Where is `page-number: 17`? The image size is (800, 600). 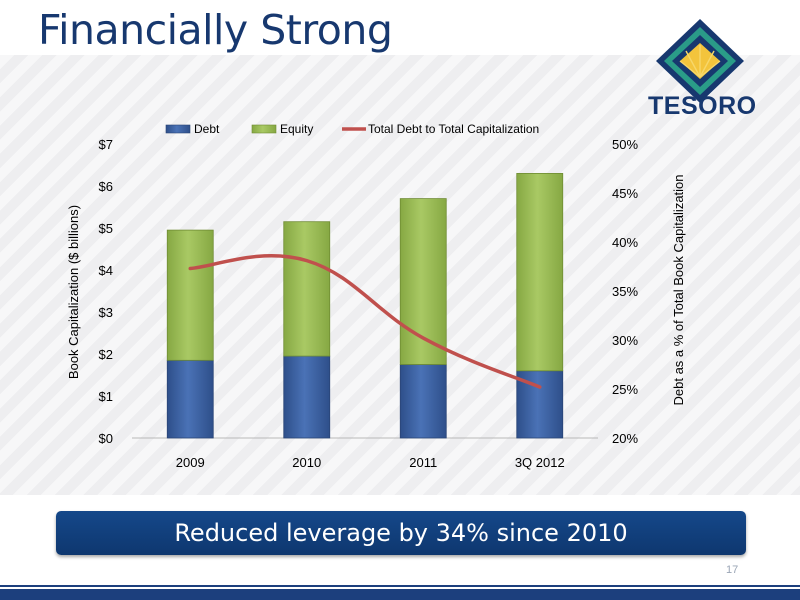
page-number: 17 is located at coordinates (732, 570).